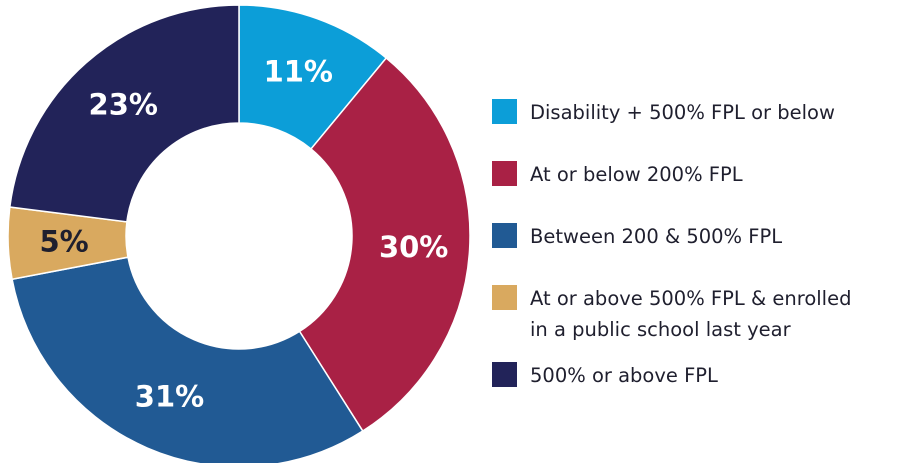 Image resolution: width=911 pixels, height=463 pixels. Describe the element at coordinates (656, 236) in the screenshot. I see `legend-label-between-200-500: Between 200 & 500% FPL` at that location.